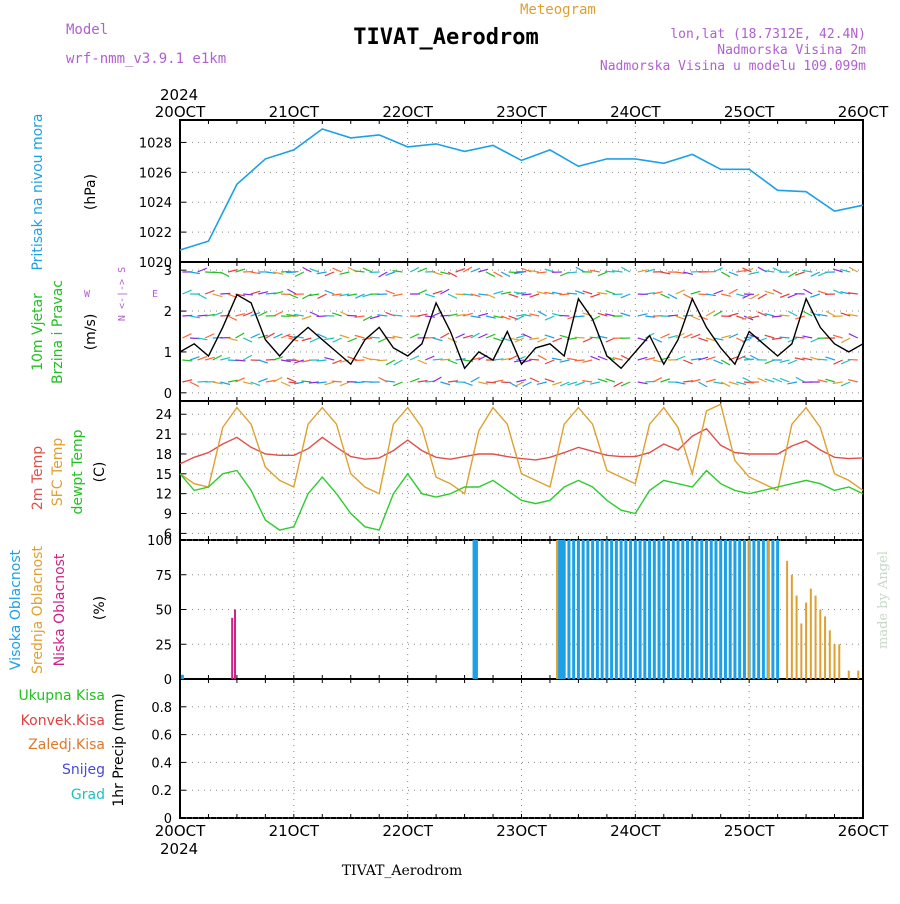 The height and width of the screenshot is (904, 900). Describe the element at coordinates (146, 59) in the screenshot. I see `model-value: wrf-nmm_v3.9.1 e1km` at that location.